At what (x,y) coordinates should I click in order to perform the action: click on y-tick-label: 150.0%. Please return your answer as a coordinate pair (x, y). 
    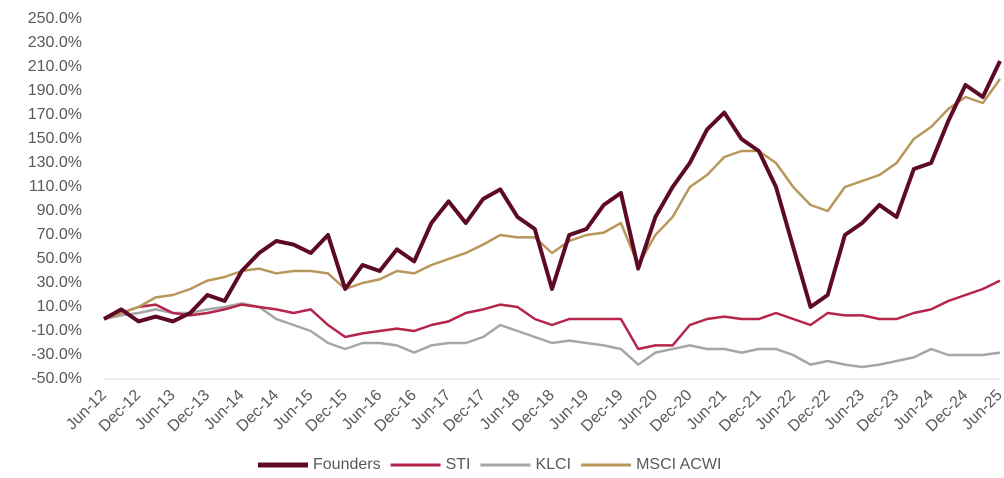
    Looking at the image, I should click on (55, 138).